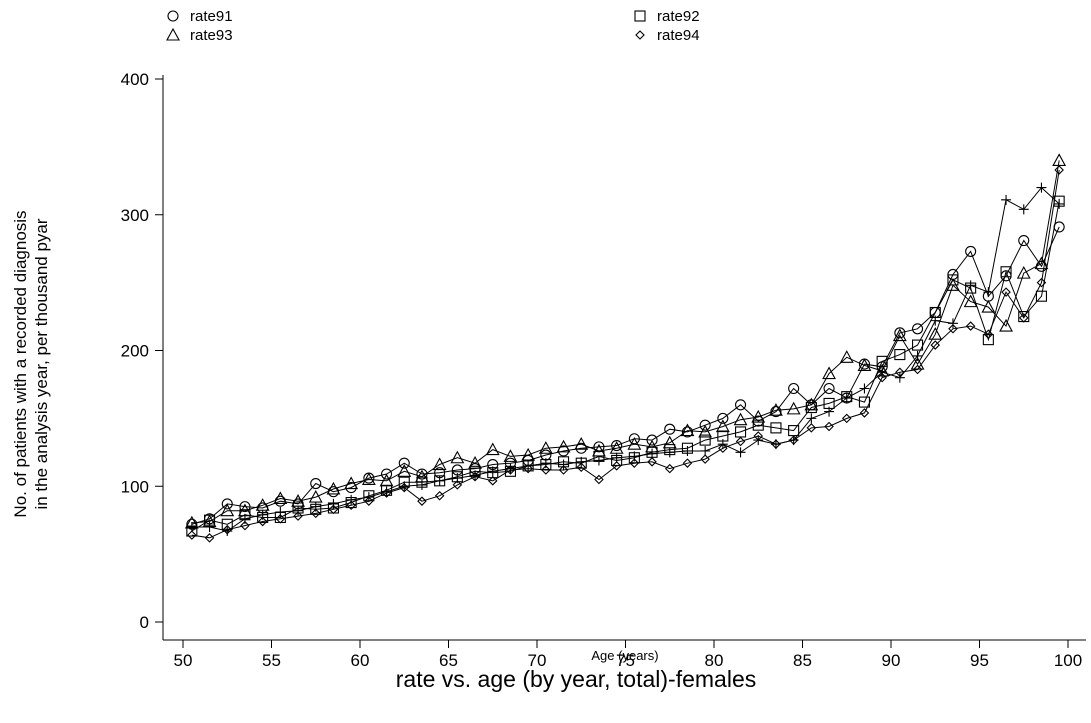  Describe the element at coordinates (448, 660) in the screenshot. I see `x-tick-label: 65` at that location.